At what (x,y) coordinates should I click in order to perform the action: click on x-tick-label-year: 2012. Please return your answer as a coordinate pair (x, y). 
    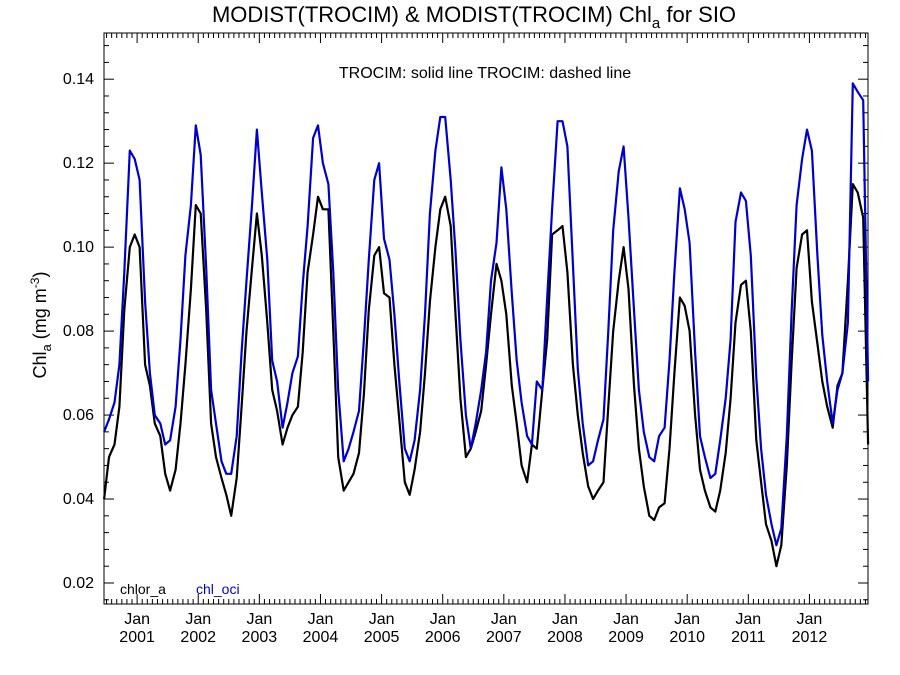
    Looking at the image, I should click on (810, 637).